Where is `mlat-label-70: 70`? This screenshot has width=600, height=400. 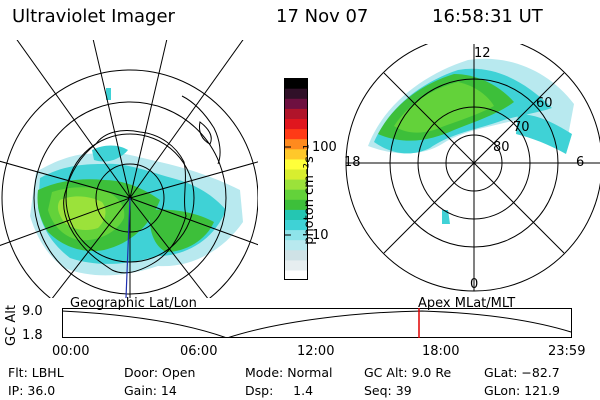
mlat-label-70: 70 is located at coordinates (521, 127).